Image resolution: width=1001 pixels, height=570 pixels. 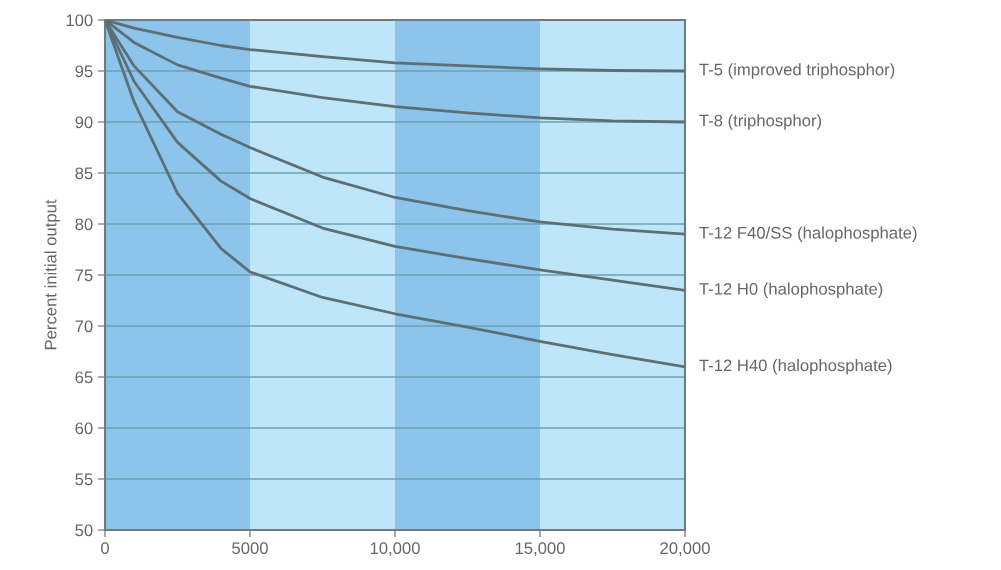 I want to click on x-tick-label: 15,000, so click(x=540, y=549).